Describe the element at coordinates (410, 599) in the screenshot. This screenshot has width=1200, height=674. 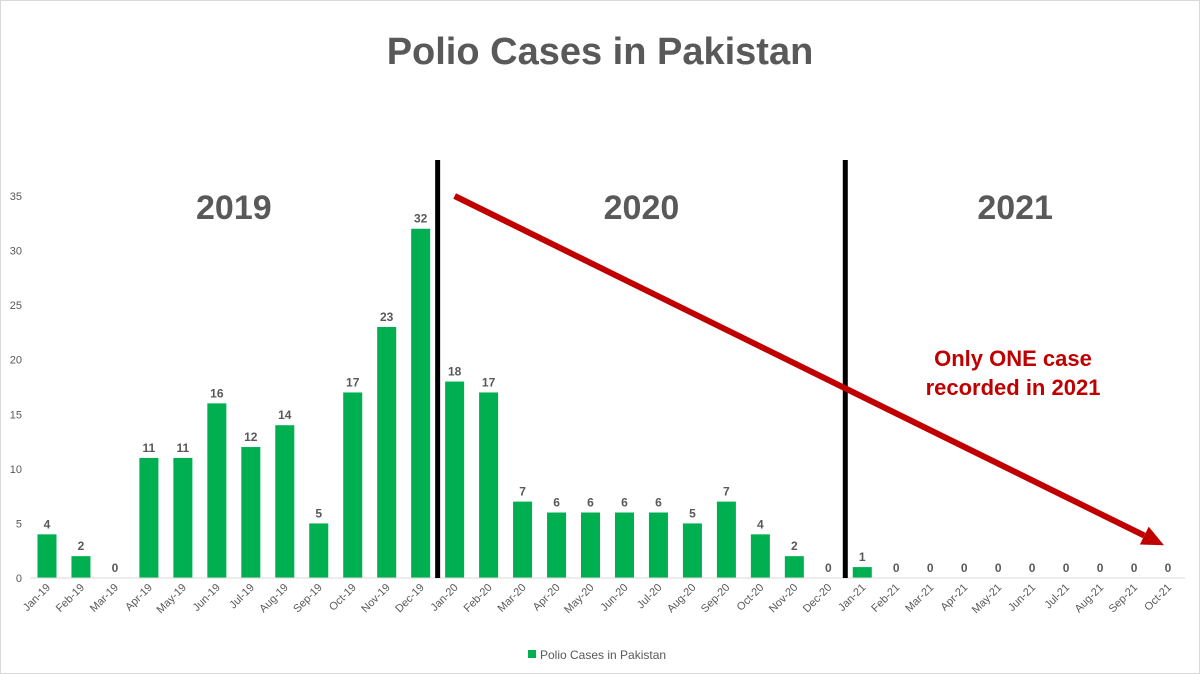
I see `x-tick-label: Dec-19` at that location.